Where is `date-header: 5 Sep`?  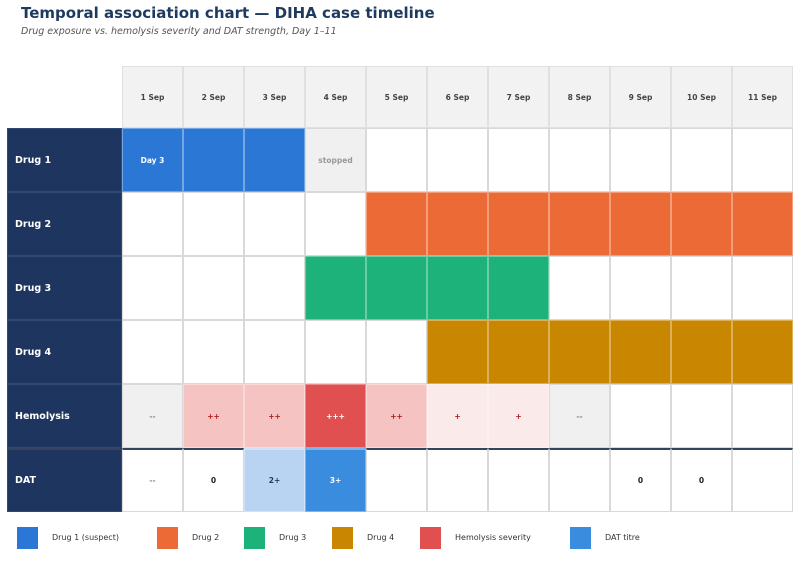
date-header: 5 Sep is located at coordinates (396, 97).